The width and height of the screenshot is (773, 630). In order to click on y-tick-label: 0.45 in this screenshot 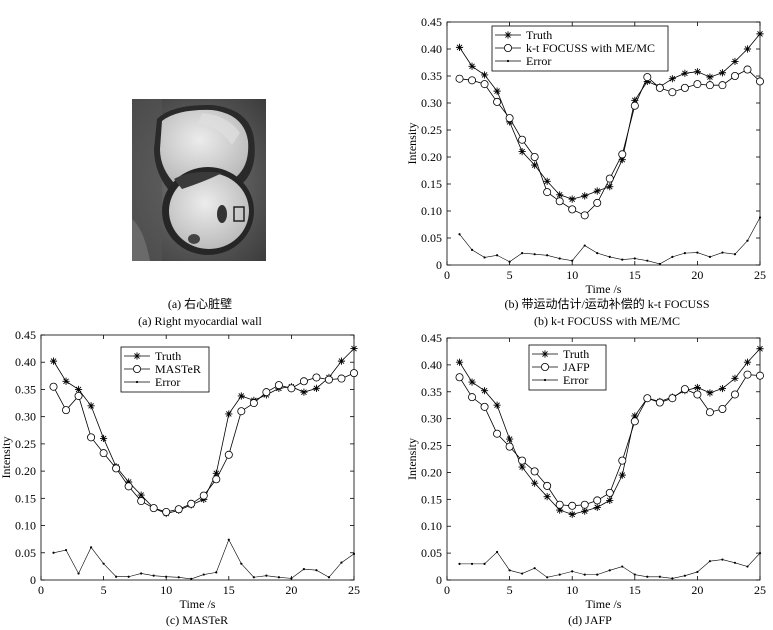, I will do `click(25, 335)`.